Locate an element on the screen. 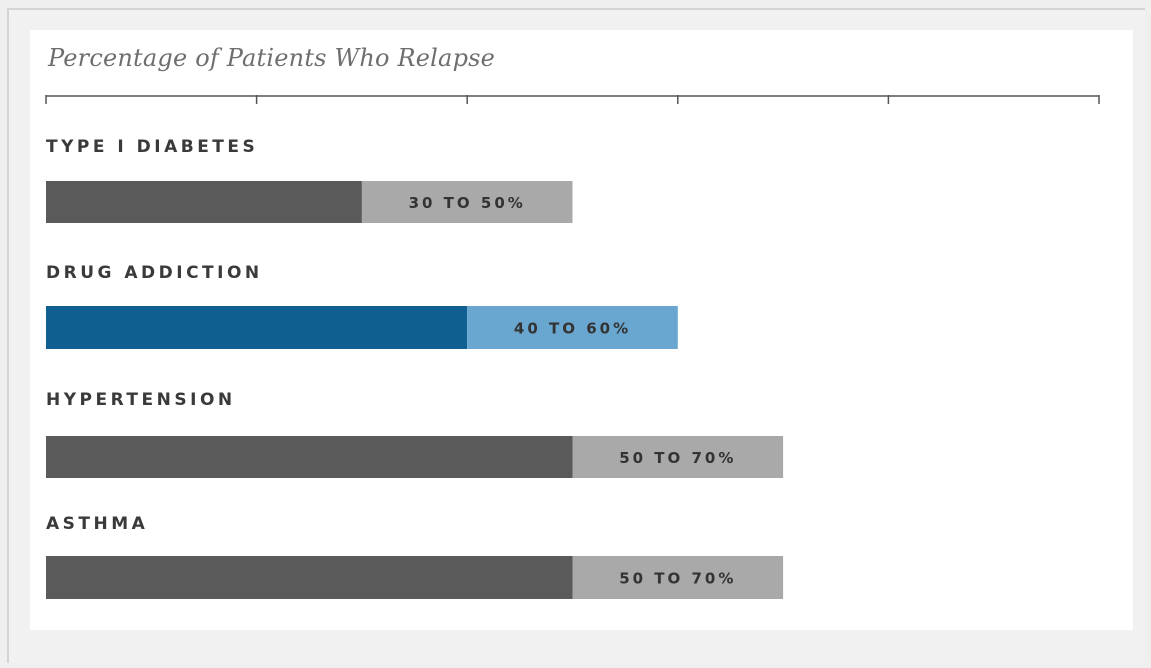 This screenshot has width=1151, height=668. range-label-2: 40 TO 60% is located at coordinates (572, 329).